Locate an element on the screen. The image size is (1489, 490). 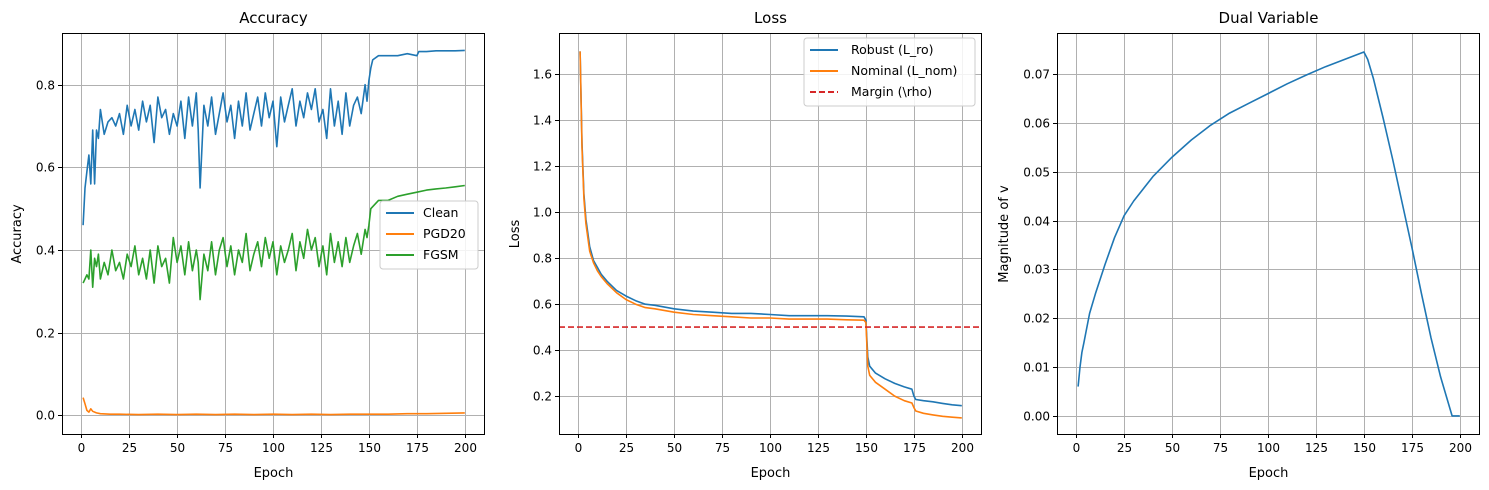
accuracy-title: Accuracy is located at coordinates (273, 18).